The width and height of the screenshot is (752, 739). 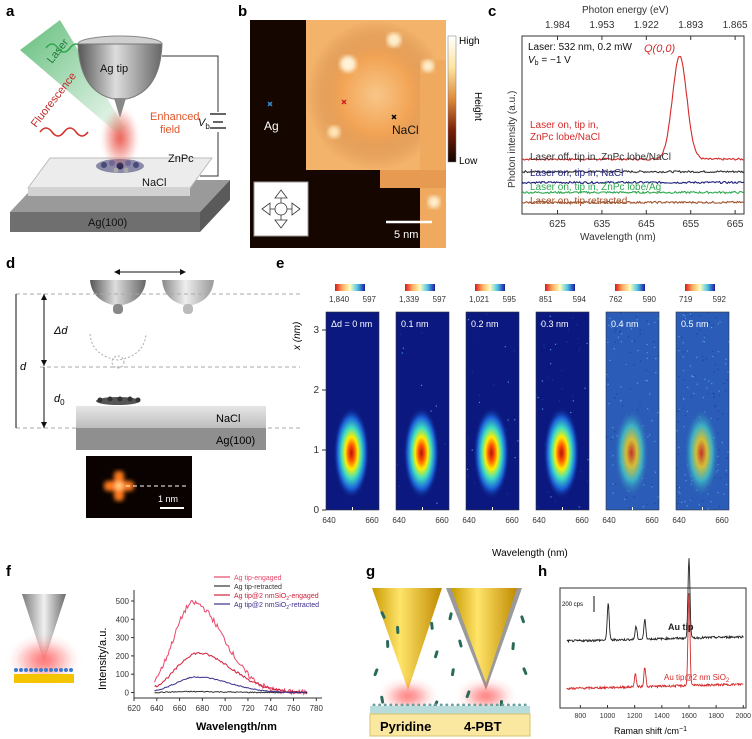 What do you see at coordinates (287, 599) in the screenshot?
I see `panel-f-legend-sub-2: 2` at bounding box center [287, 599].